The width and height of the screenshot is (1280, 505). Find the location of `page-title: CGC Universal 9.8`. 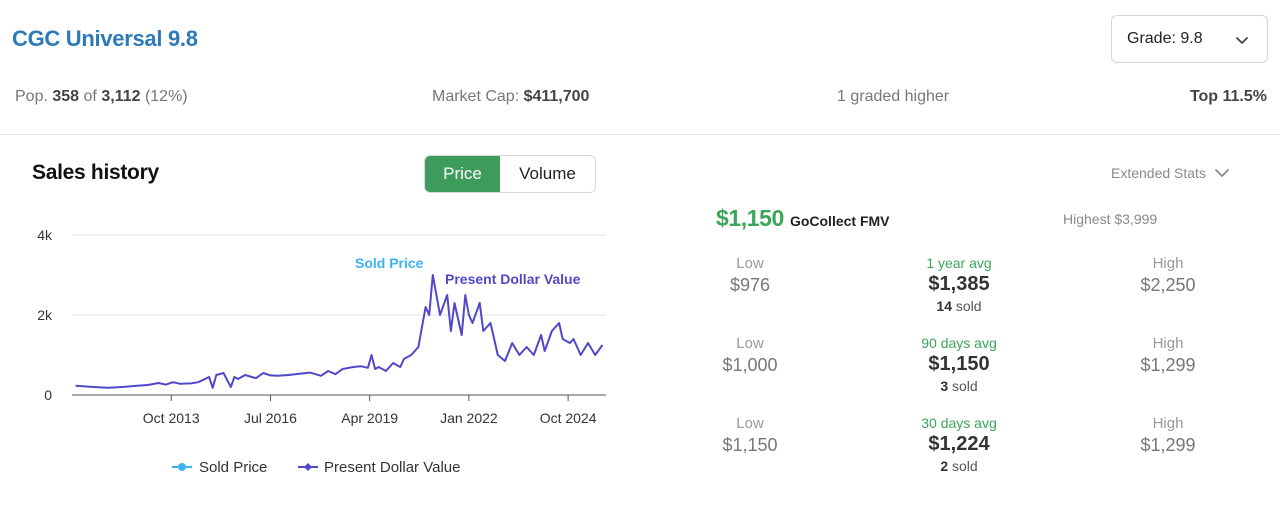

page-title: CGC Universal 9.8 is located at coordinates (105, 38).